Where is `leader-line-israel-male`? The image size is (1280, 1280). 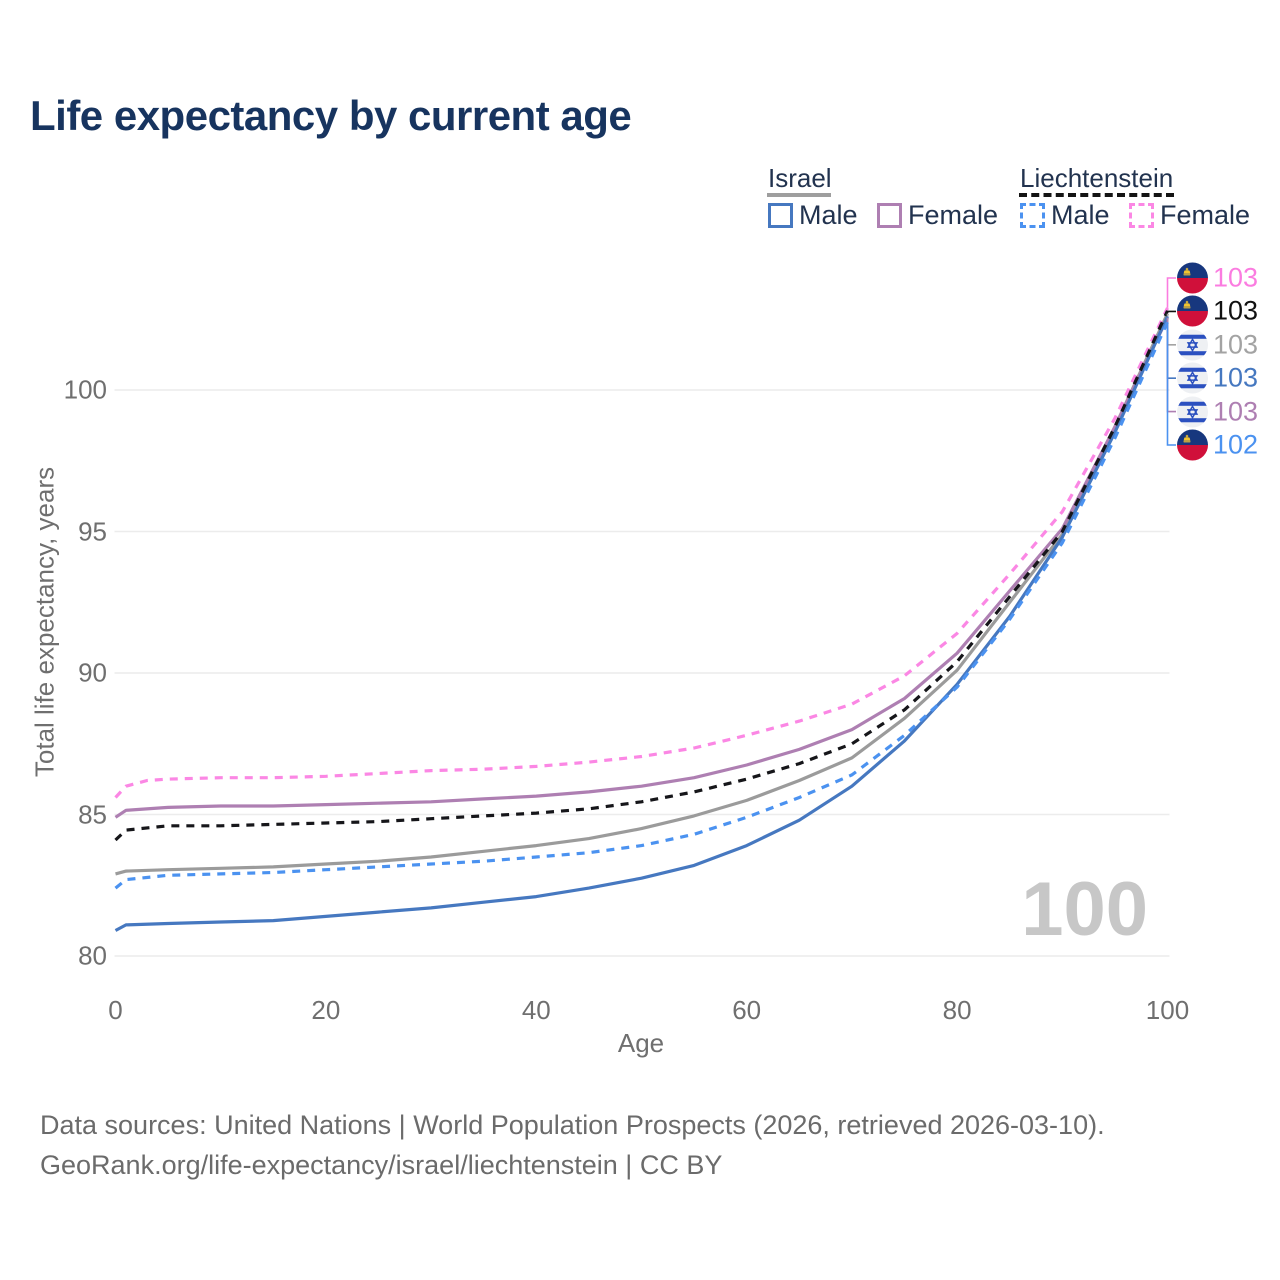
leader-line-israel-male is located at coordinates (1171, 347).